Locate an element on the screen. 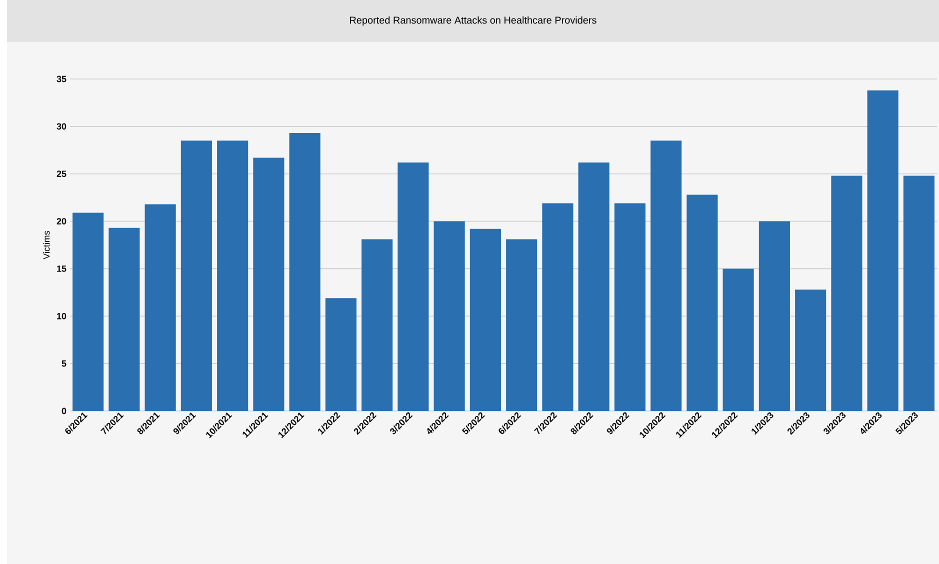 The image size is (939, 564). y-tick-label: 15 is located at coordinates (61, 269).